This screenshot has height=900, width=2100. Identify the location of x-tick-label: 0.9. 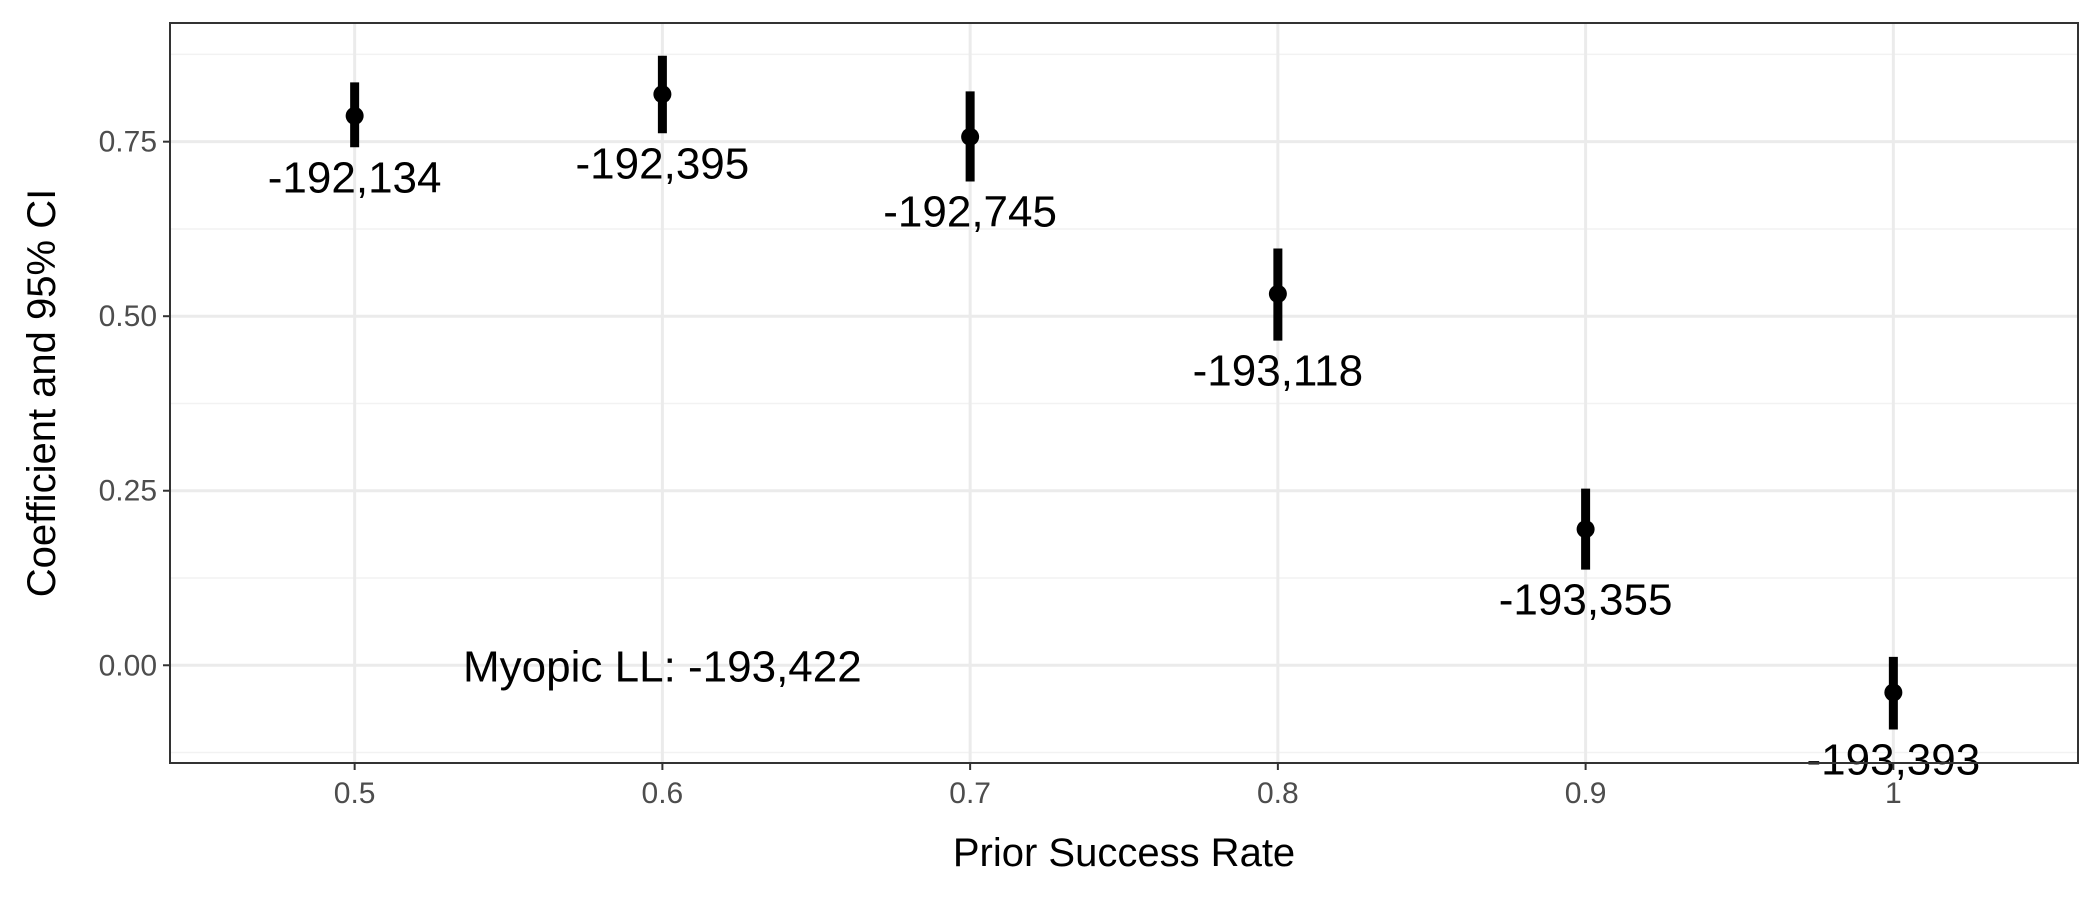
(1586, 793).